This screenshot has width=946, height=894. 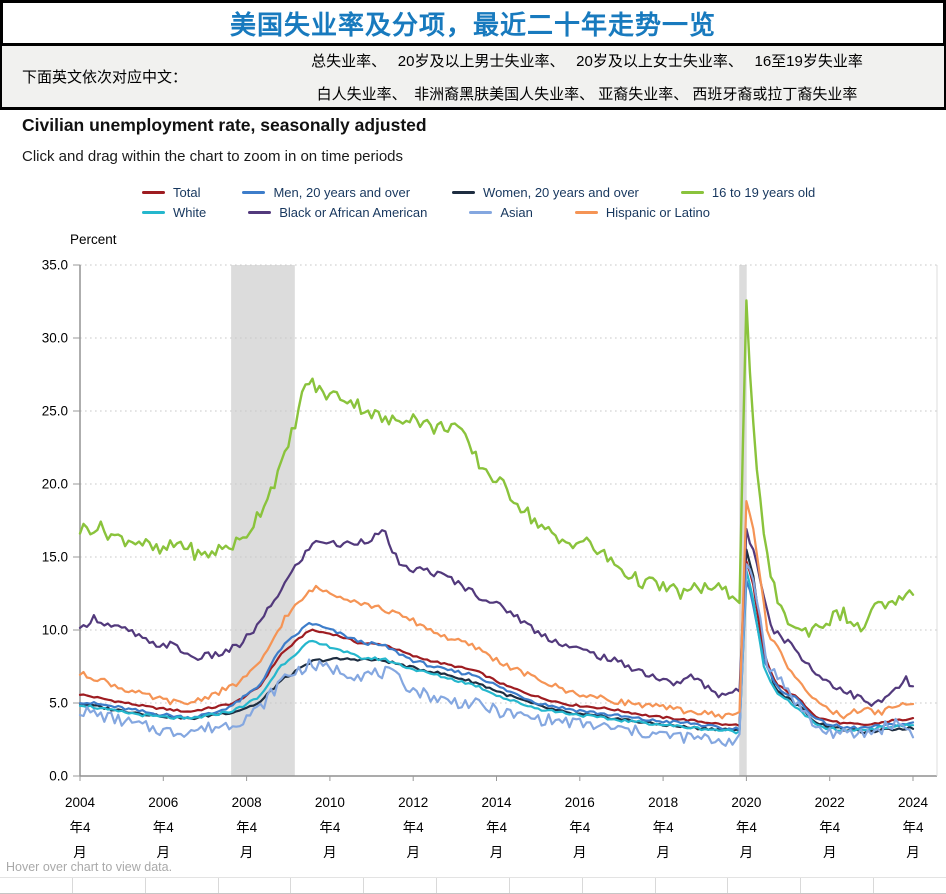 What do you see at coordinates (153, 212) in the screenshot?
I see `legend-swatch-white` at bounding box center [153, 212].